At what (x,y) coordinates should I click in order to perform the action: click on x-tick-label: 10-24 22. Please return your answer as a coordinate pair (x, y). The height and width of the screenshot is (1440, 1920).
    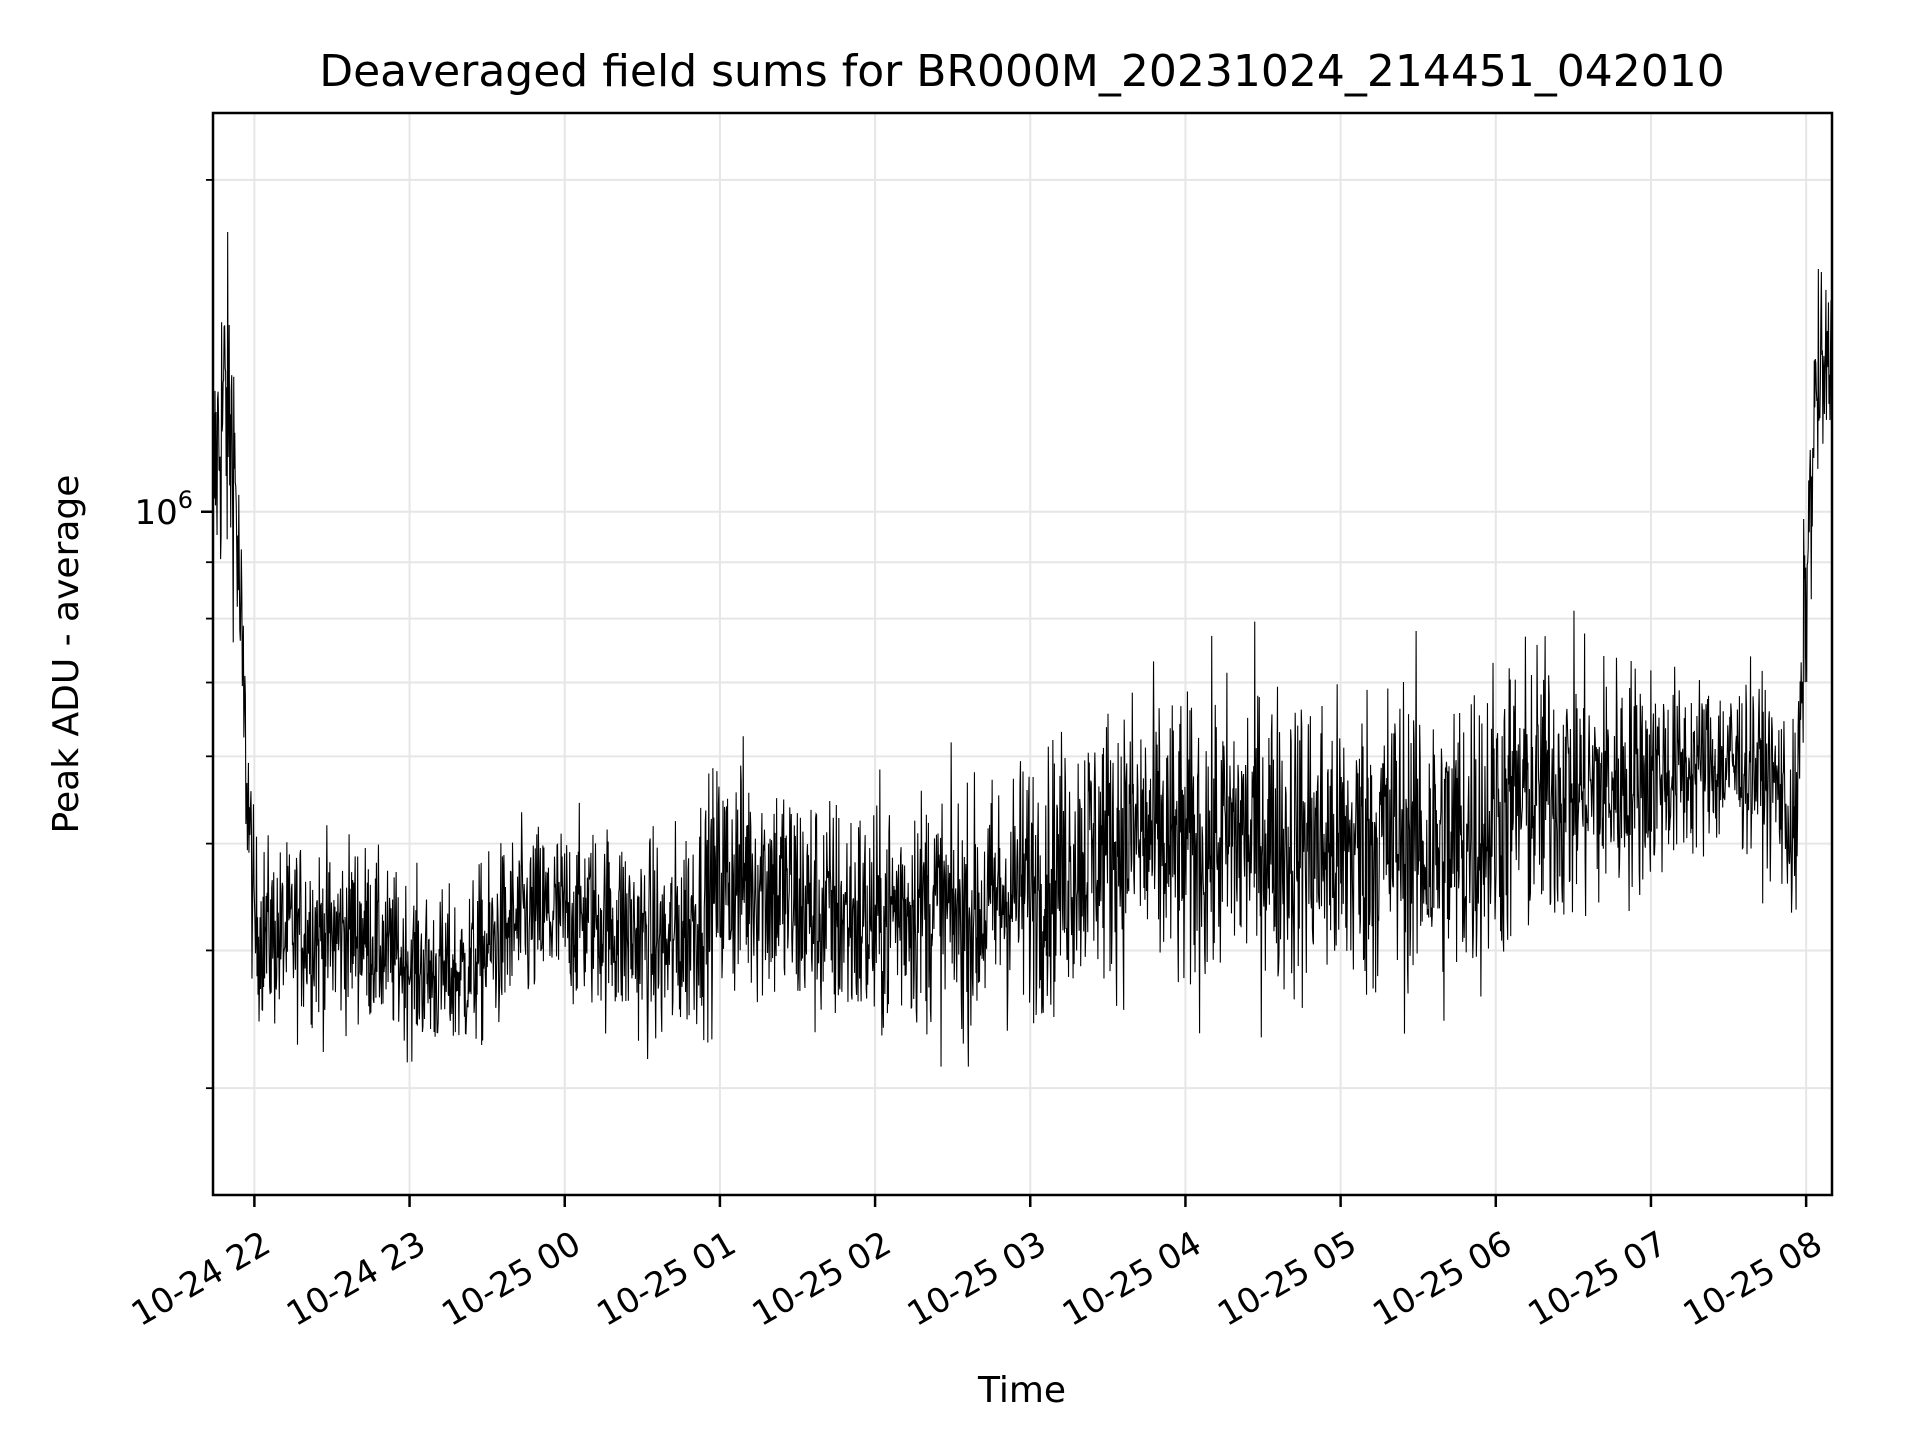
    Looking at the image, I should click on (201, 1279).